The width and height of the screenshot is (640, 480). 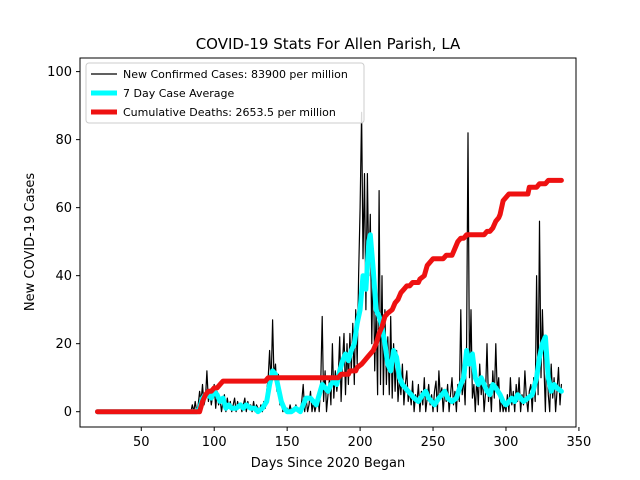 What do you see at coordinates (214, 442) in the screenshot?
I see `x-tick-label: 100` at bounding box center [214, 442].